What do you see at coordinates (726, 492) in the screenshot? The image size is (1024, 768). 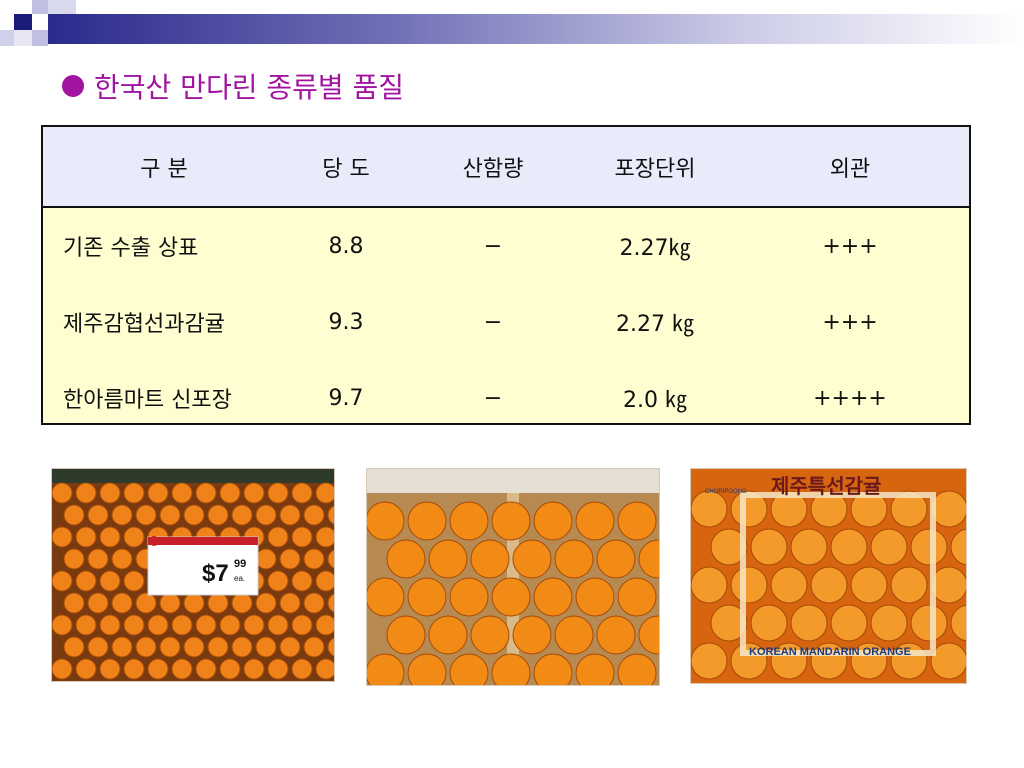 I see `brand-label: CHORIPOONG` at bounding box center [726, 492].